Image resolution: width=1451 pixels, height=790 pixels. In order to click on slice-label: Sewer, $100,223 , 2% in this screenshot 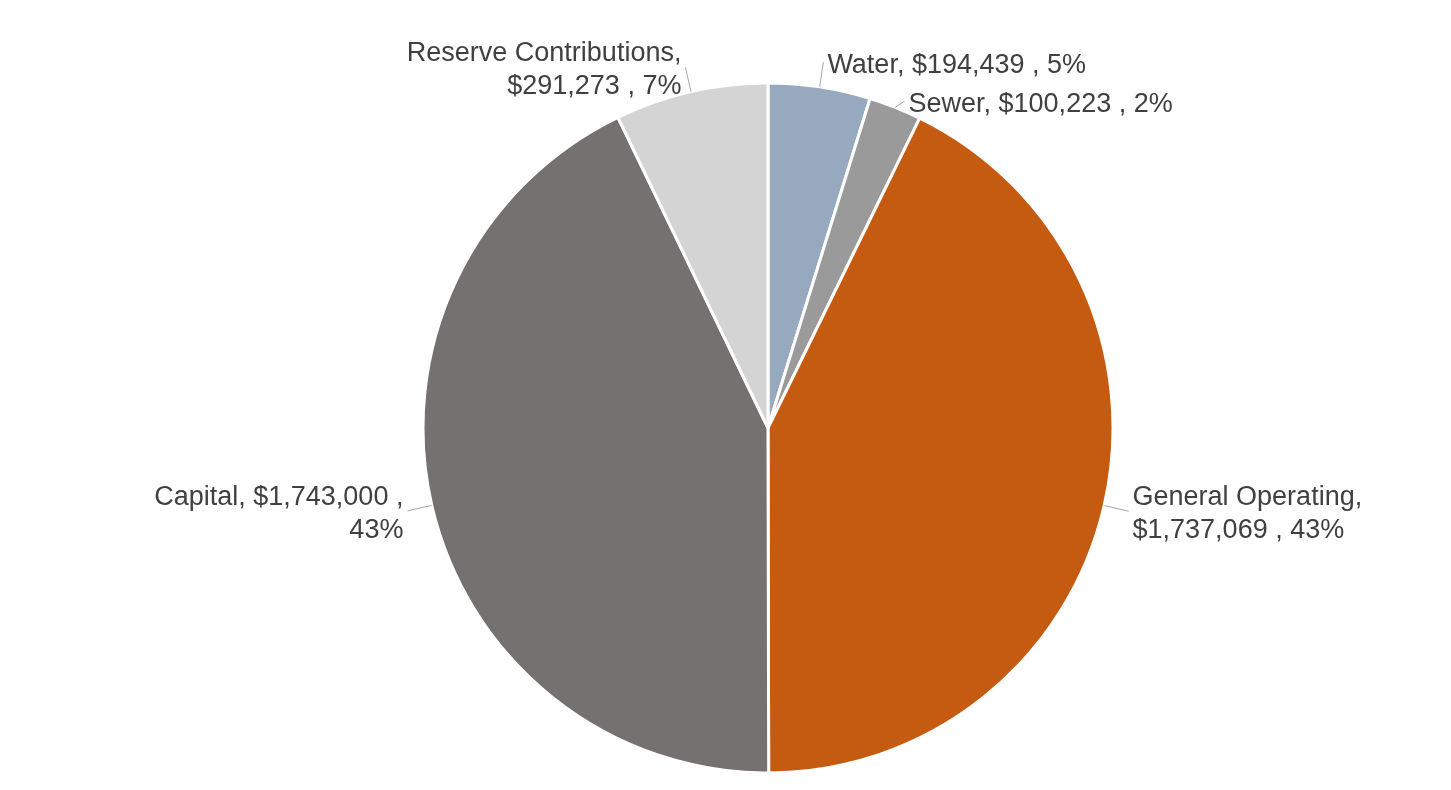, I will do `click(1040, 102)`.